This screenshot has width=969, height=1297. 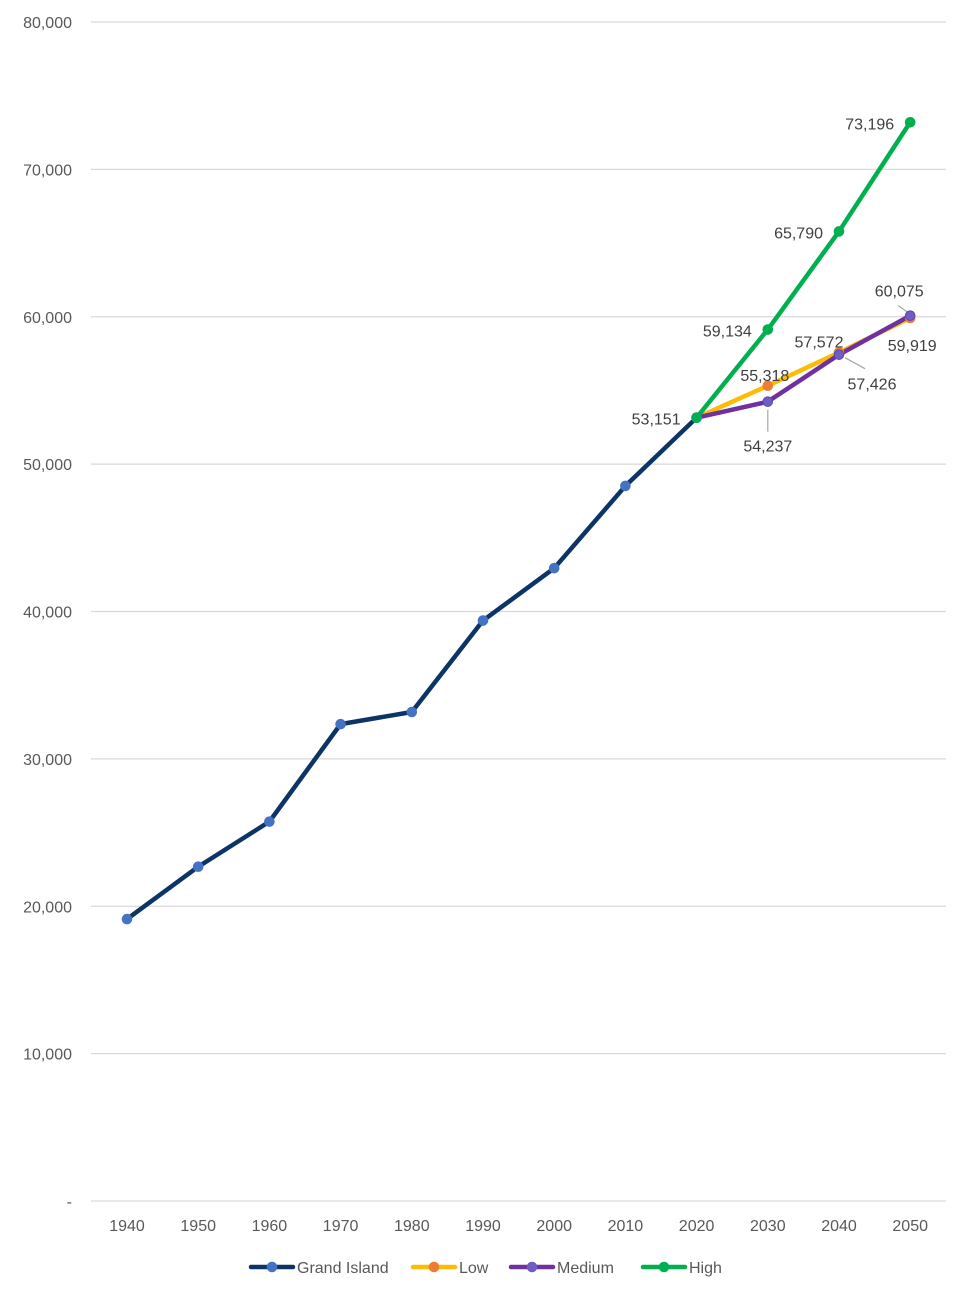 I want to click on legend: Grand Island Low Medium High, so click(x=485, y=1268).